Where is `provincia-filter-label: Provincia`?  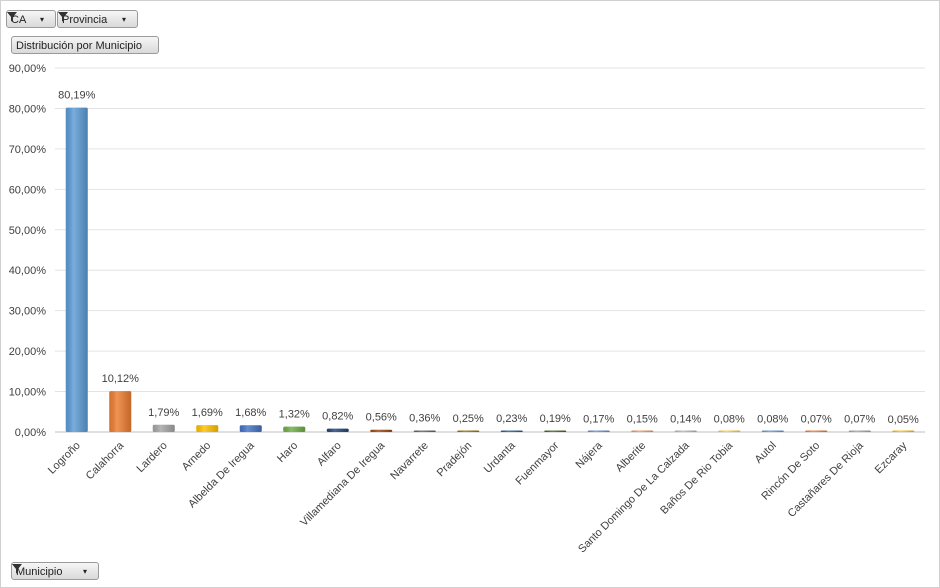
provincia-filter-label: Provincia is located at coordinates (85, 20).